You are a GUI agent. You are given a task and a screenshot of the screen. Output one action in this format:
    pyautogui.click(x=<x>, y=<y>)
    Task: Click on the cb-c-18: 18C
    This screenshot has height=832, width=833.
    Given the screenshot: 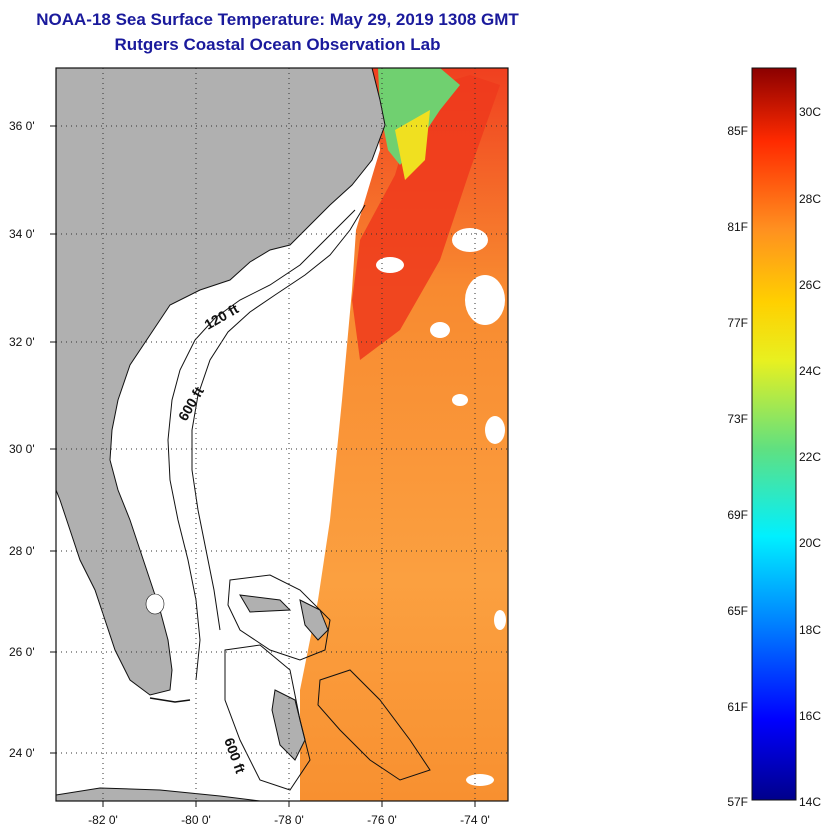 What is the action you would take?
    pyautogui.click(x=810, y=630)
    